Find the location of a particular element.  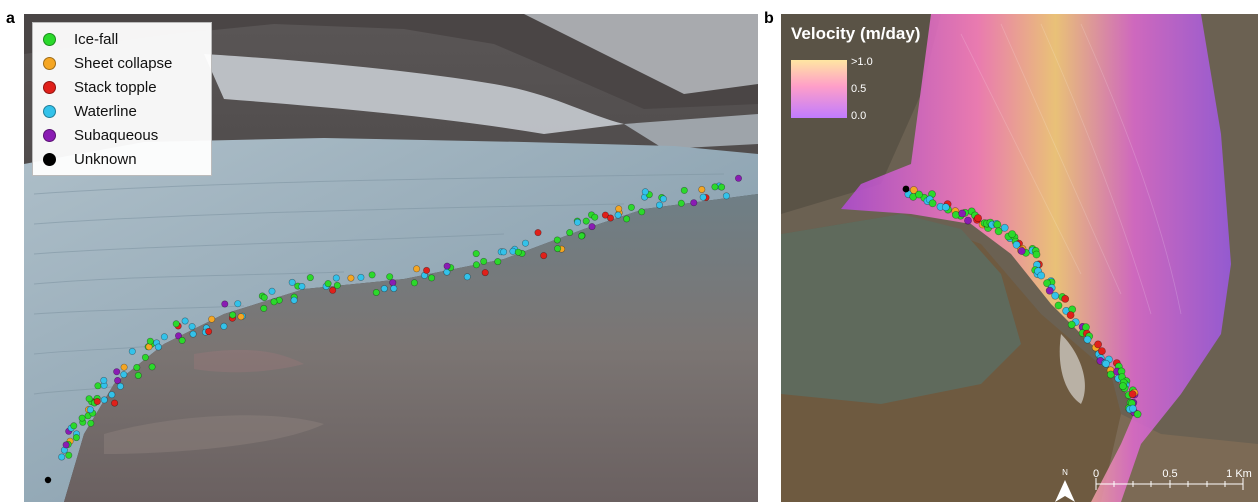

legend-item-stack-topple: Stack topple is located at coordinates (100, 87).